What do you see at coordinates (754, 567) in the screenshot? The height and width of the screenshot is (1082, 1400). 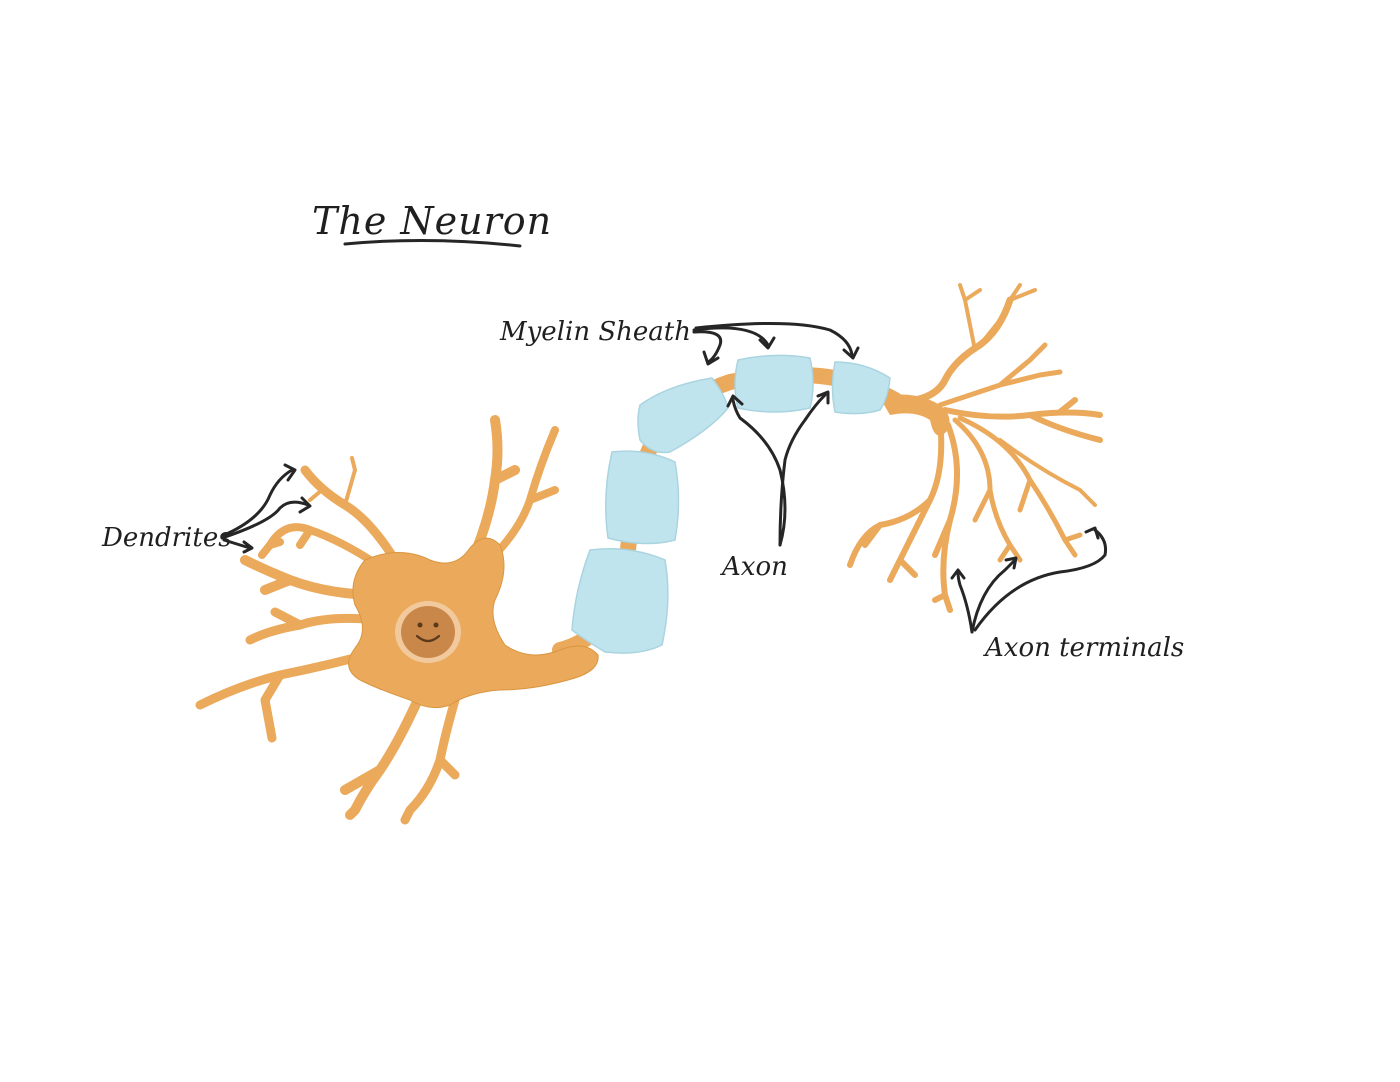 I see `axon-label: Axon` at bounding box center [754, 567].